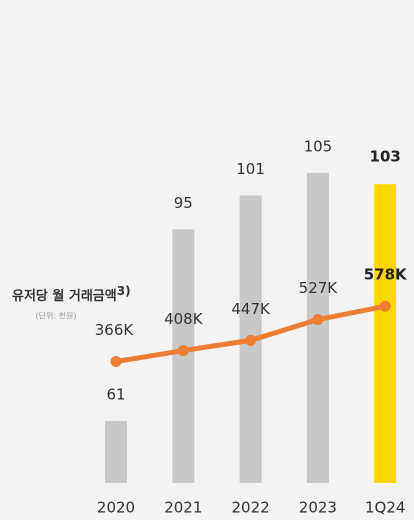 The height and width of the screenshot is (520, 414). Describe the element at coordinates (115, 394) in the screenshot. I see `bar-value-label: 61` at that location.